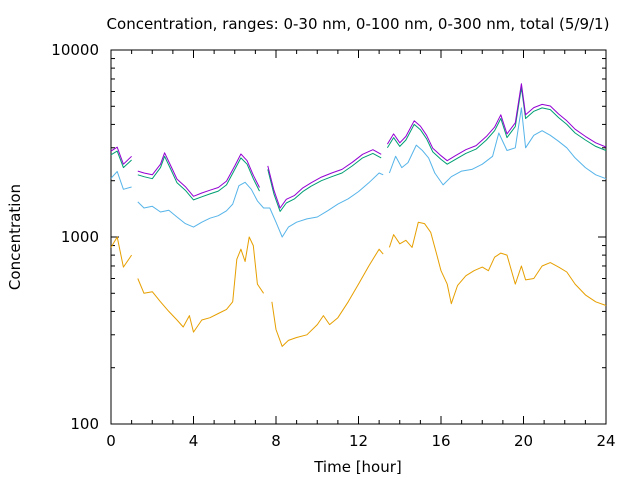  What do you see at coordinates (440, 441) in the screenshot?
I see `x-tick-label: 16` at bounding box center [440, 441].